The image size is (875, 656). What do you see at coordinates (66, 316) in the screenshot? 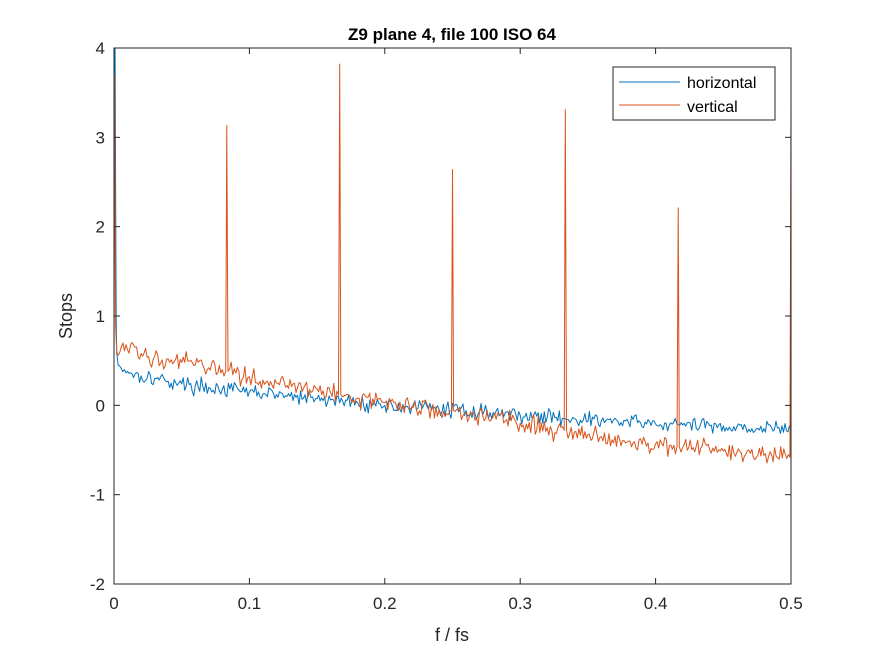
I see `y-axis-label: Stops` at bounding box center [66, 316].